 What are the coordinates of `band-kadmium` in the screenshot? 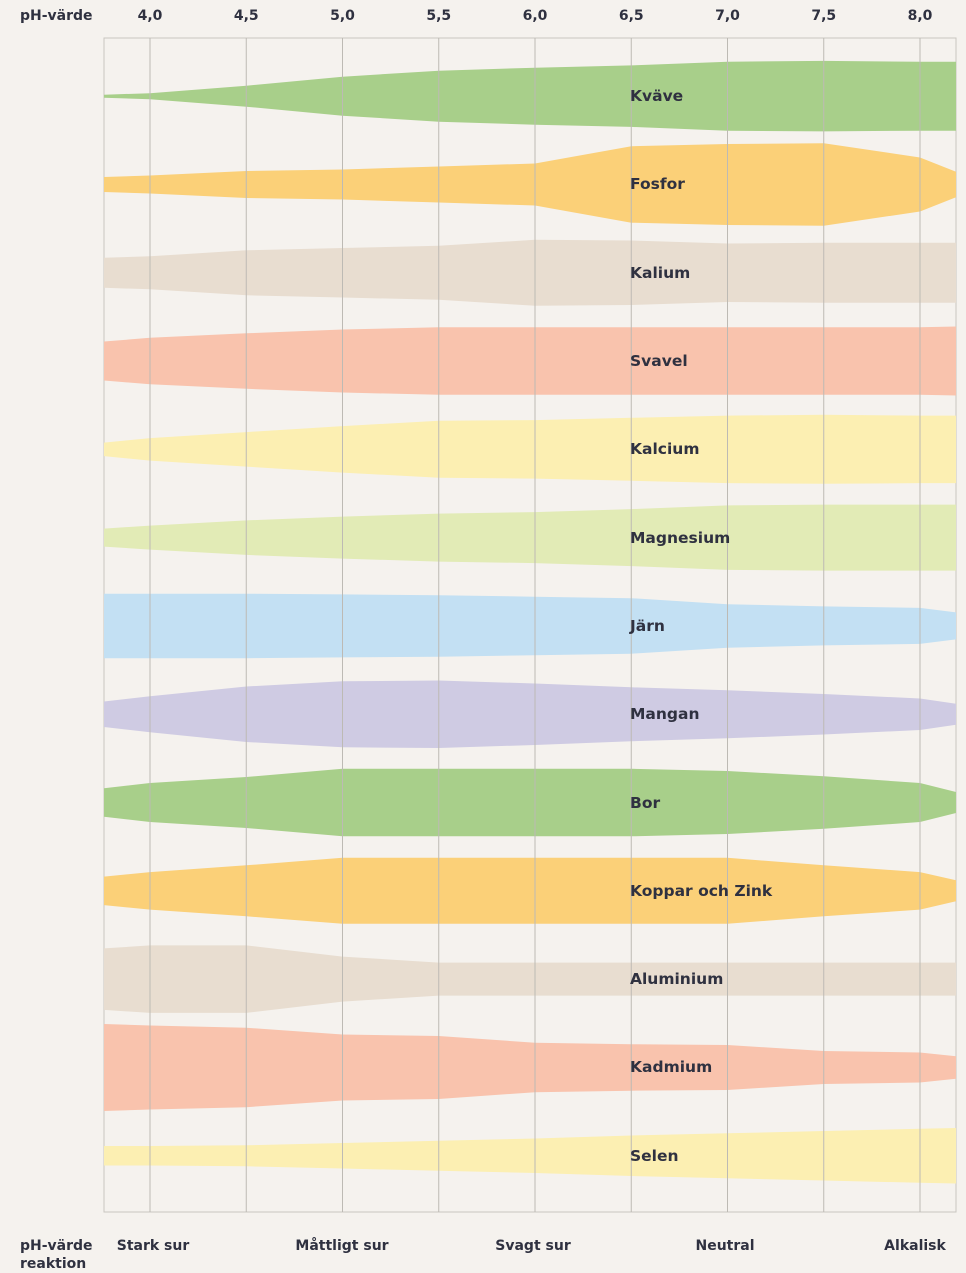 It's located at (530, 1067).